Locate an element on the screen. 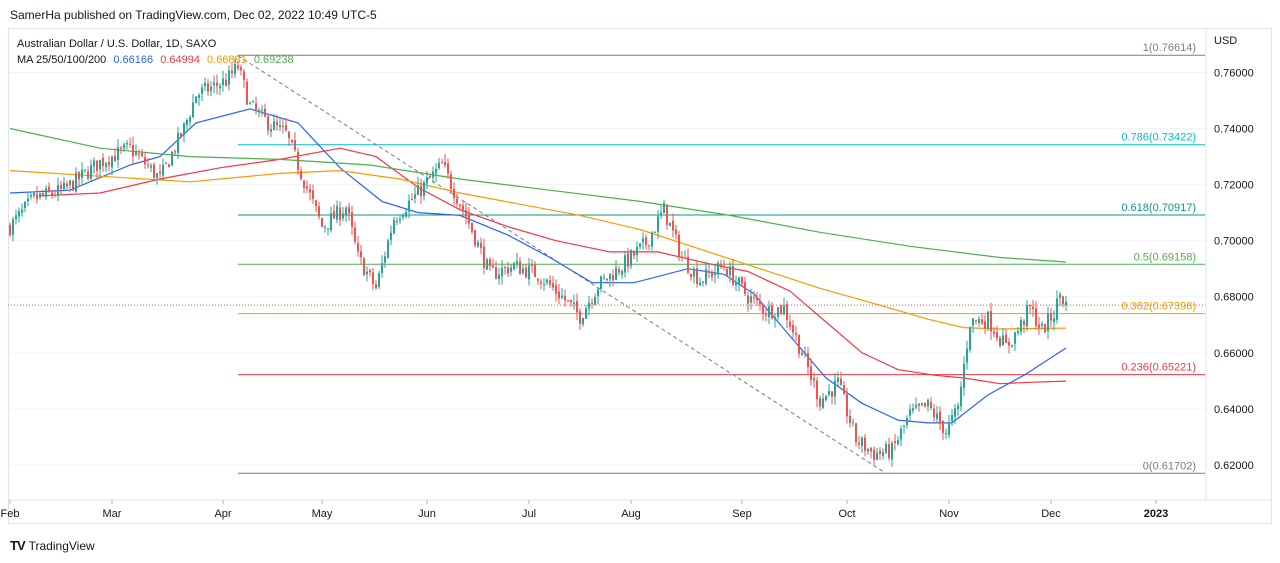  time-axis: Feb Mar Apr May Jun Jul Aug Sep Oct Nov Dec 2023 is located at coordinates (584, 510).